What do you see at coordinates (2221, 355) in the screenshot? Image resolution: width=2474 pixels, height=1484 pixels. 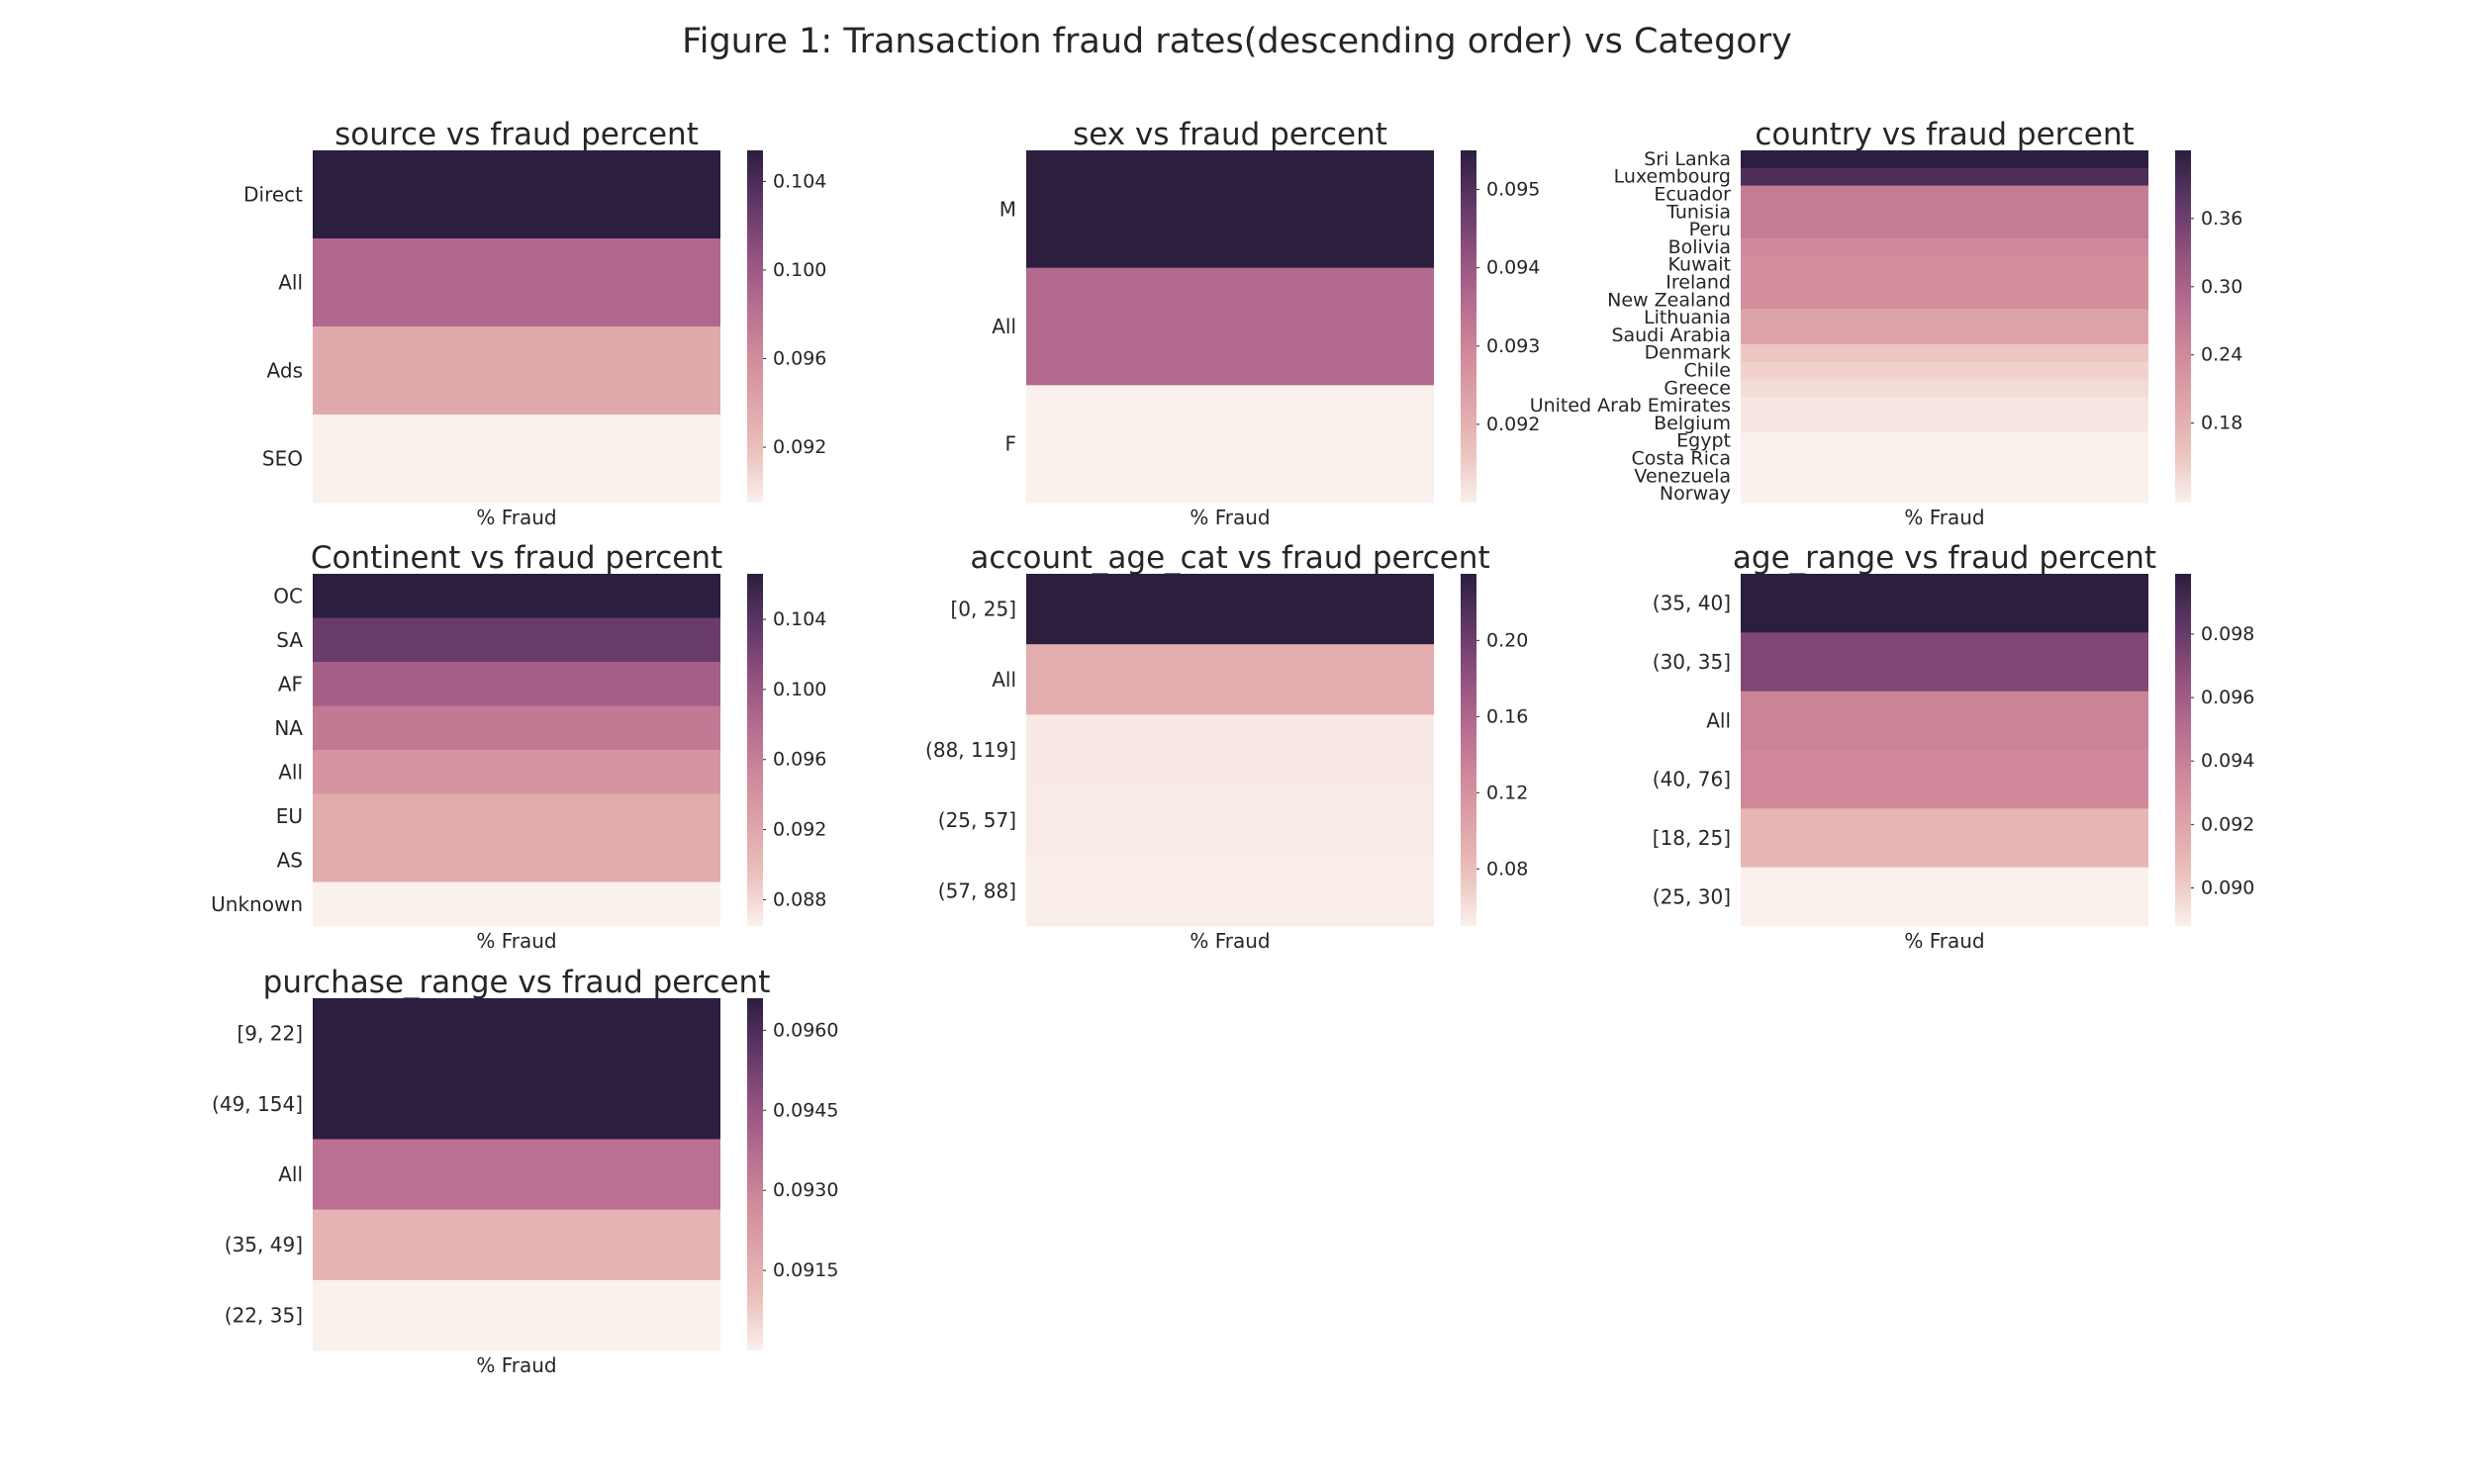 I see `colorbar-tick-label: 0.24` at bounding box center [2221, 355].